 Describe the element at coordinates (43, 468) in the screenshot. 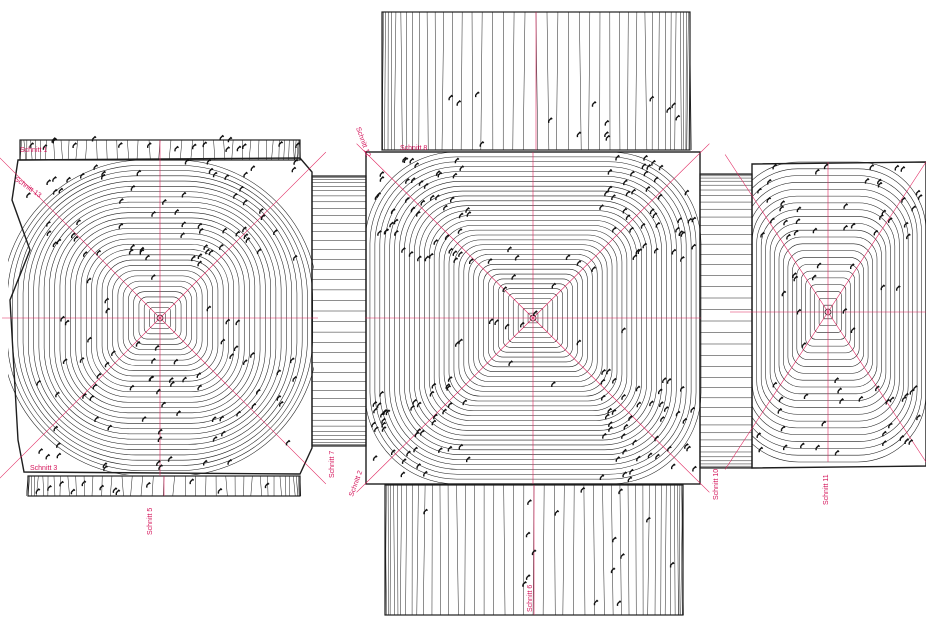

I see `section-label-lower-left: Schnitt 3` at that location.